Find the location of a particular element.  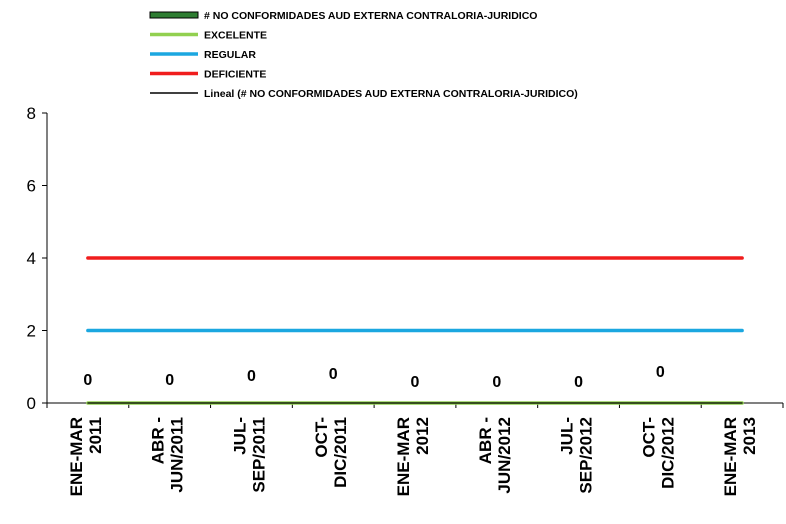

x-tick-text: ENE-MAR2011 is located at coordinates (86, 456).